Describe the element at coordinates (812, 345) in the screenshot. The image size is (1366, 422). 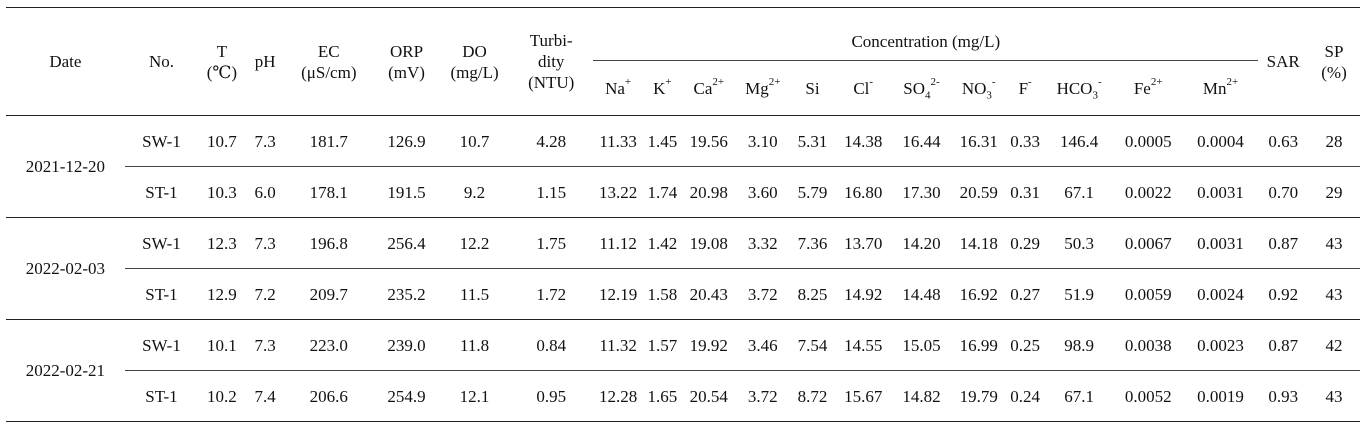
I see `cell-value: 7.54` at that location.